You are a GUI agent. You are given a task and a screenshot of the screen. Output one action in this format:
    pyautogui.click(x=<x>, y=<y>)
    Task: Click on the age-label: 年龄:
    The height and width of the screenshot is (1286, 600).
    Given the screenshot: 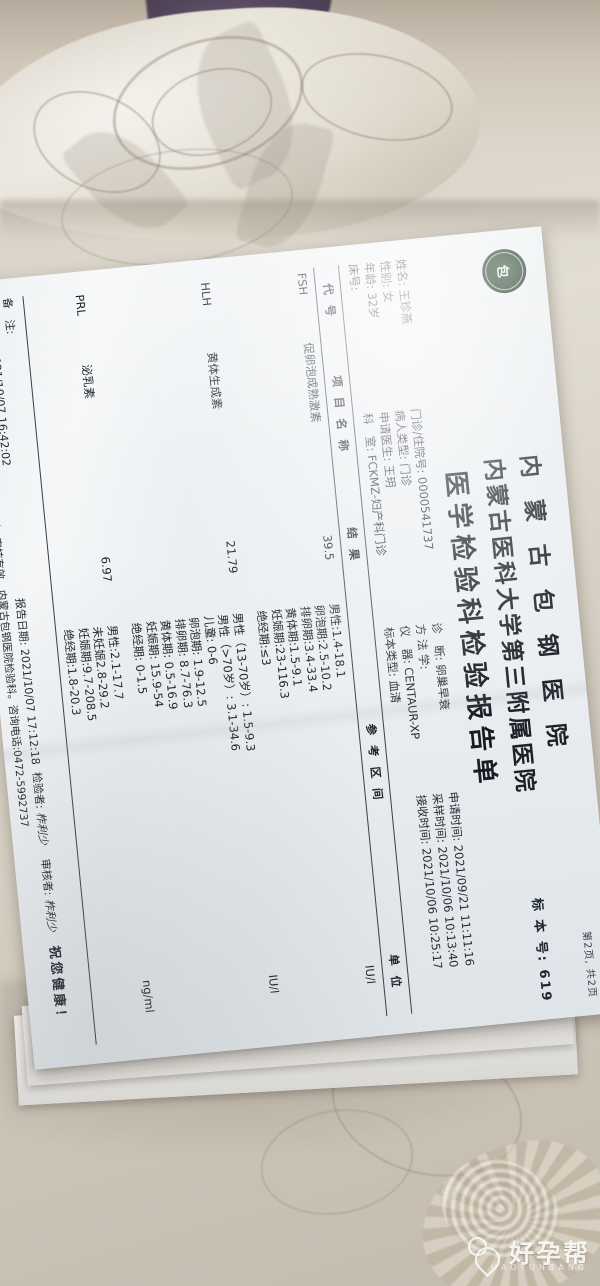 What is the action you would take?
    pyautogui.click(x=370, y=275)
    